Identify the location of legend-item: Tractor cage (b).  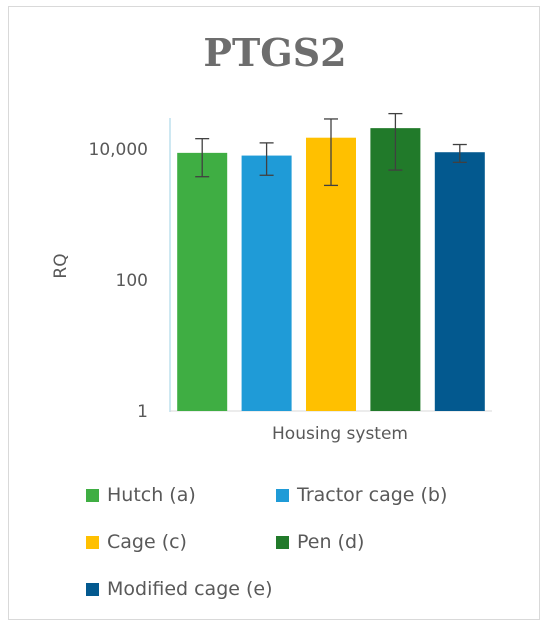
(361, 495).